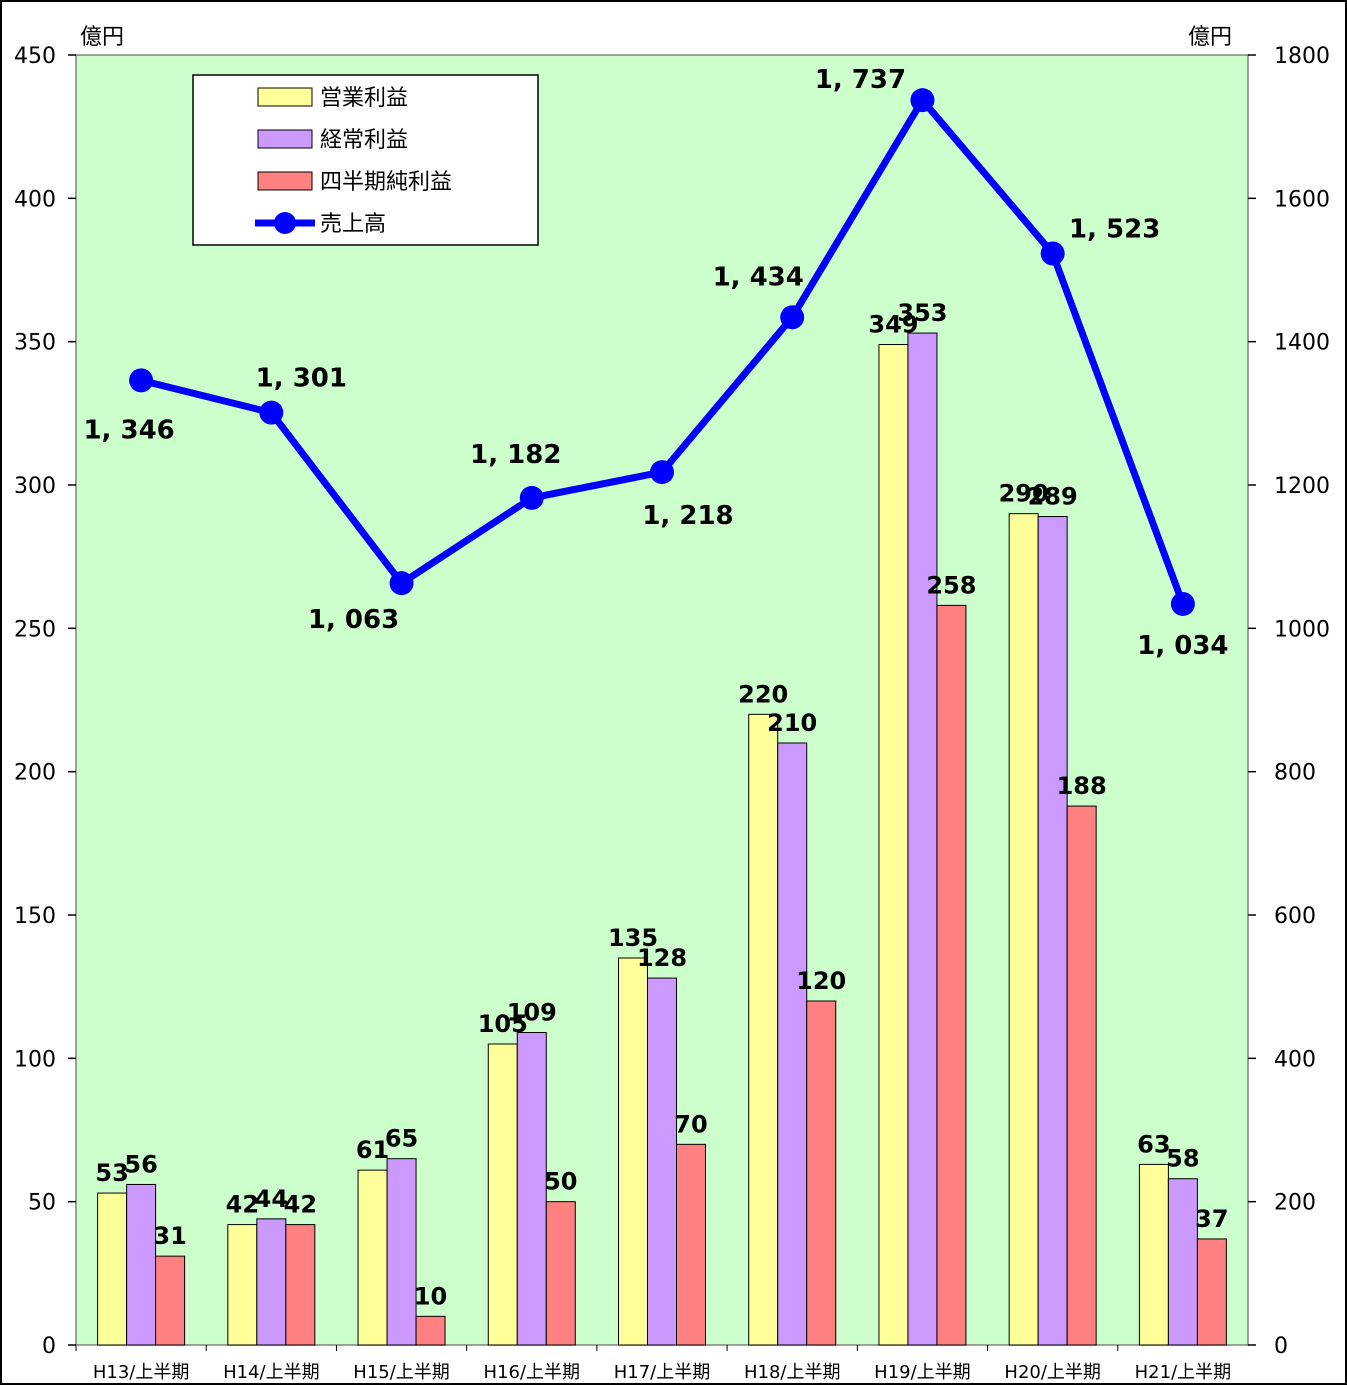 The height and width of the screenshot is (1385, 1347). I want to click on right-tick-label: 600, so click(1295, 916).